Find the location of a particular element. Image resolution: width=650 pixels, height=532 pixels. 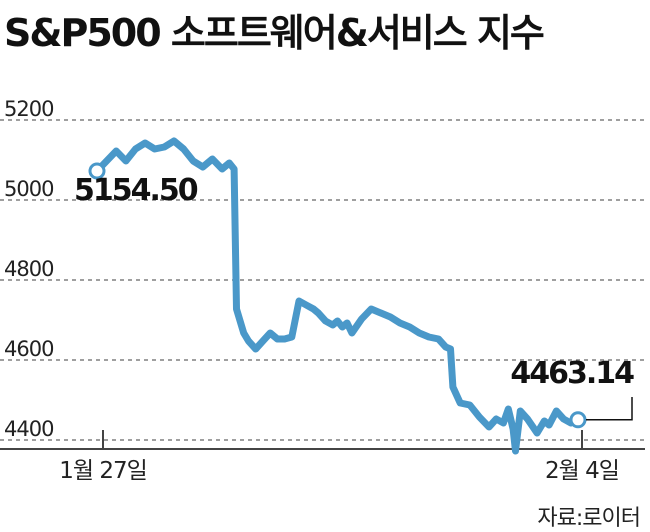

y-tick-label: 4400 is located at coordinates (28, 429).